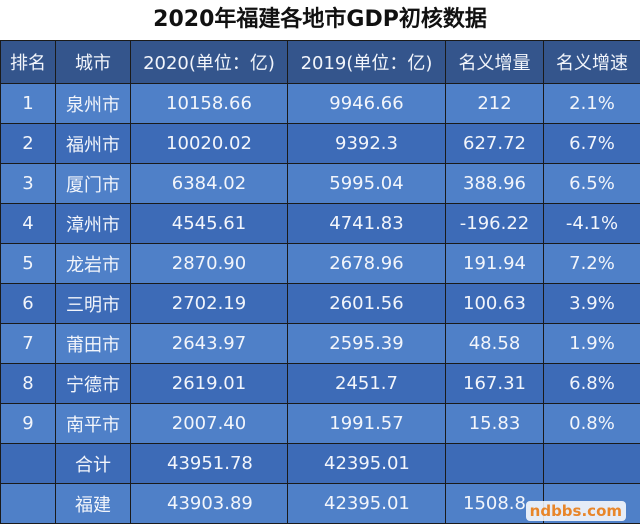  What do you see at coordinates (209, 143) in the screenshot?
I see `cell: 10020.02` at bounding box center [209, 143].